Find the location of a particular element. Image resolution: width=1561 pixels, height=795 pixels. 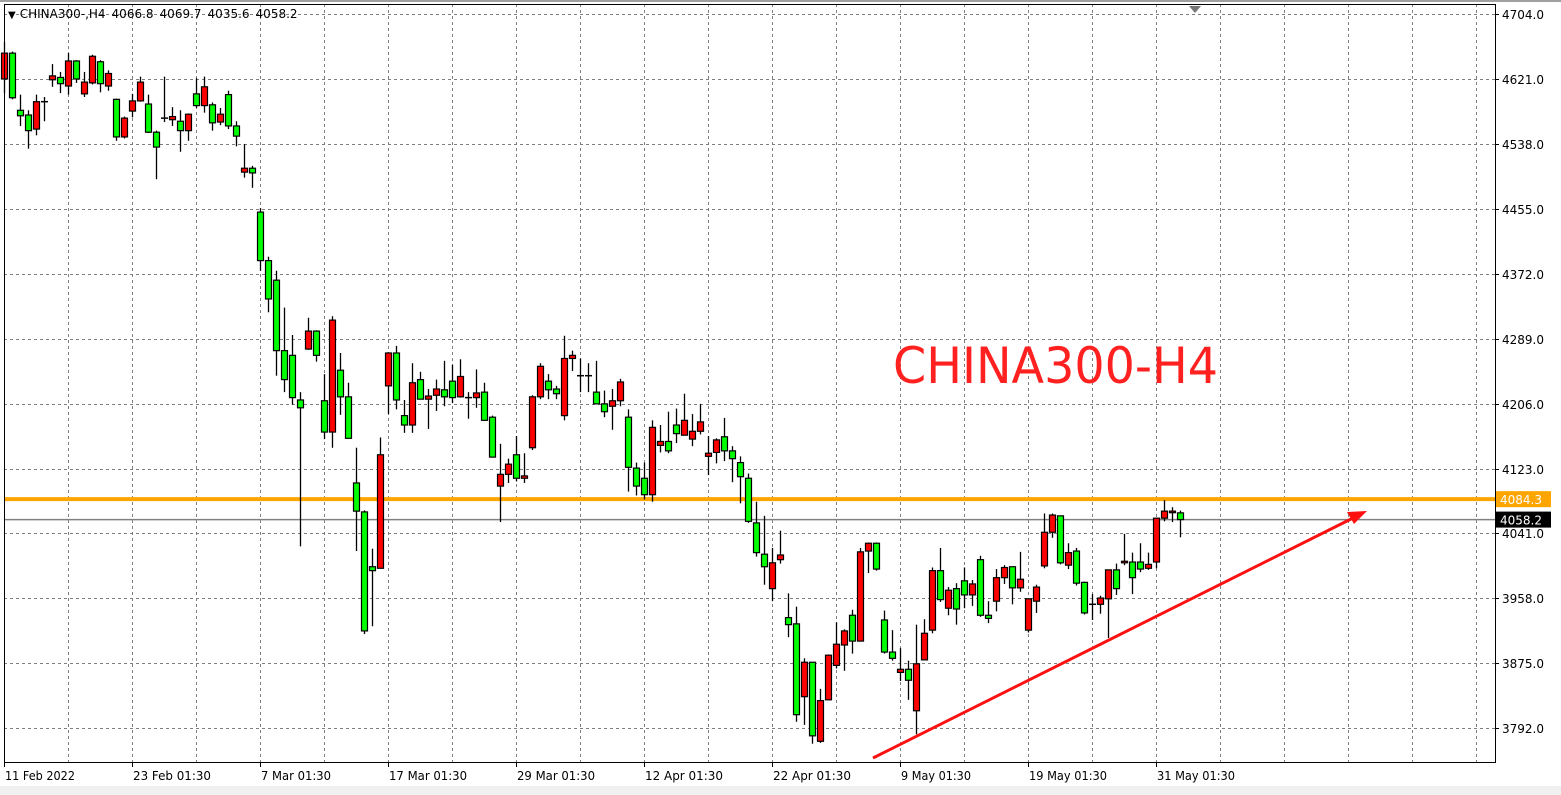

price-tick-label: 3875.0 is located at coordinates (1523, 664).